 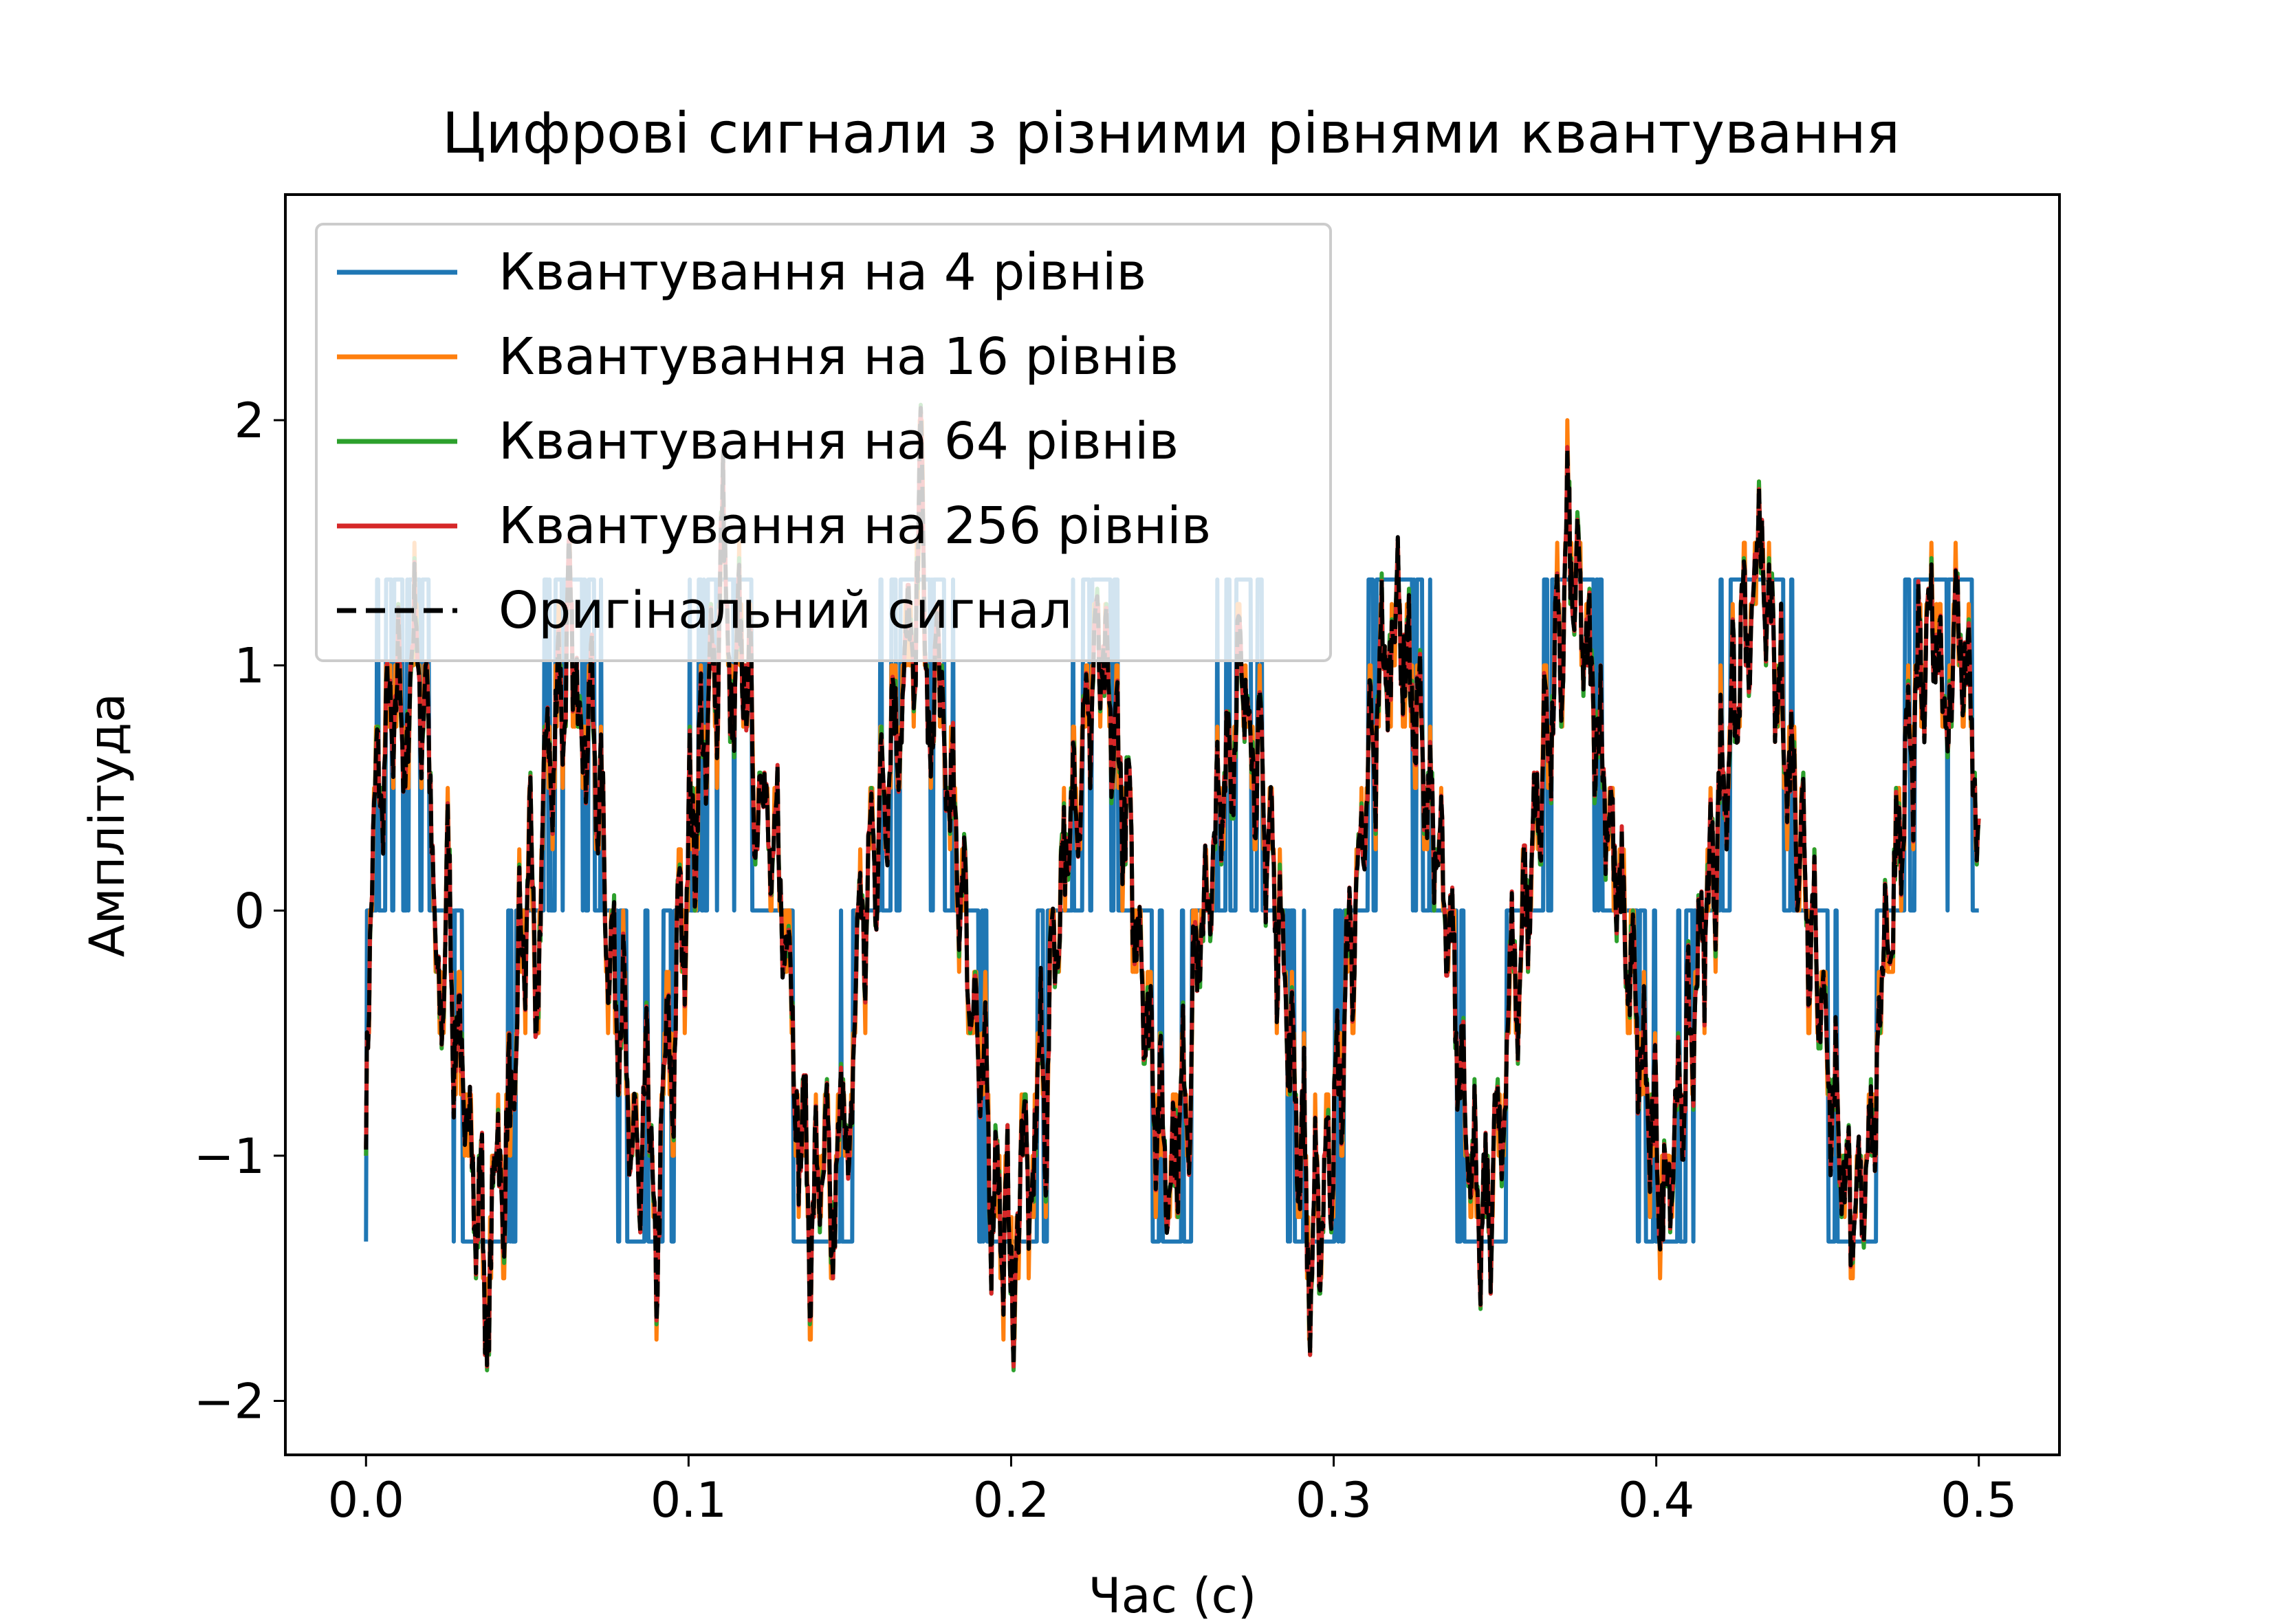 What do you see at coordinates (366, 1500) in the screenshot?
I see `x-tick-label: 0.0` at bounding box center [366, 1500].